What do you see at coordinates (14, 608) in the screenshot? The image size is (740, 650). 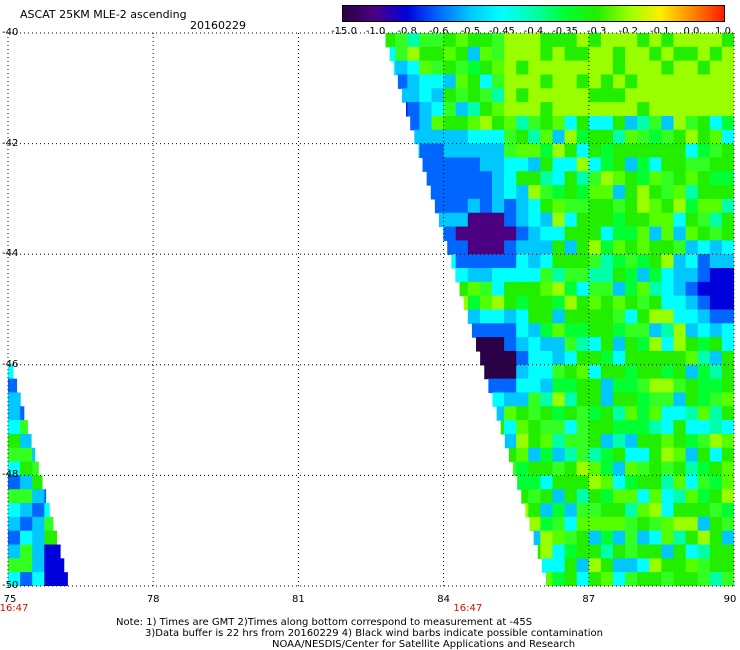 I see `time-label: 16:47` at bounding box center [14, 608].